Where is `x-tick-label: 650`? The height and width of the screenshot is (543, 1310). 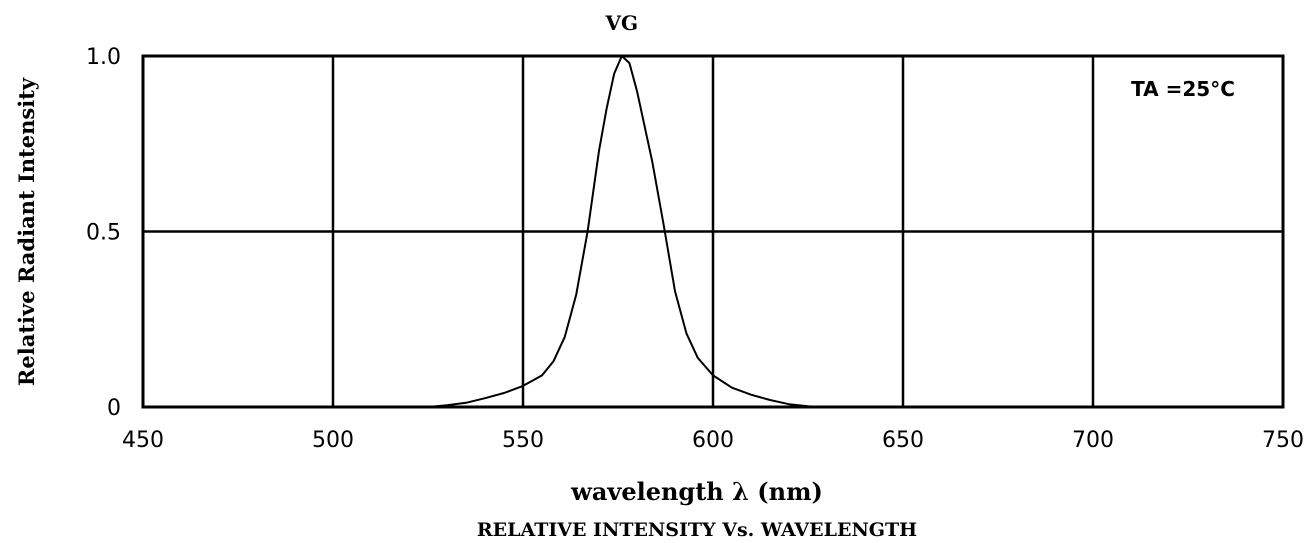
x-tick-label: 650 is located at coordinates (903, 440).